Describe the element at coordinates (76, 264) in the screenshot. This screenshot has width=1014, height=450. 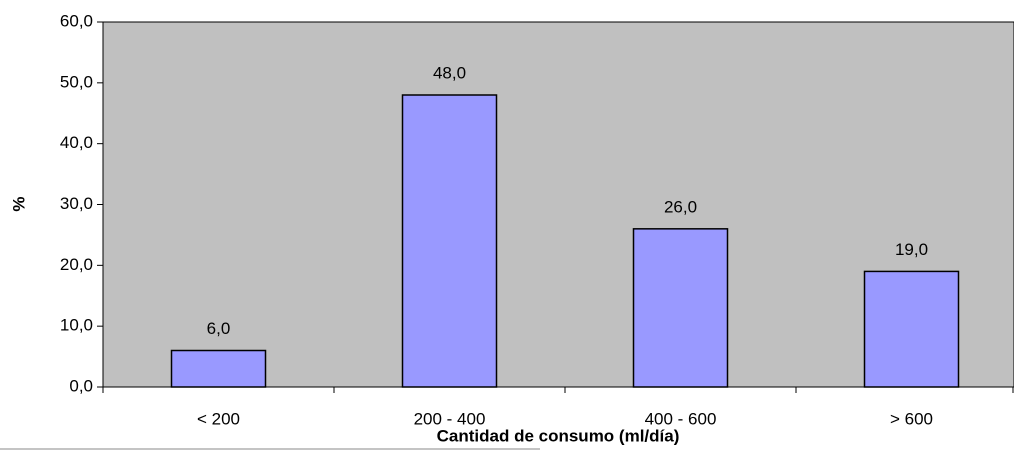
I see `y-tick-label: 20,0` at that location.